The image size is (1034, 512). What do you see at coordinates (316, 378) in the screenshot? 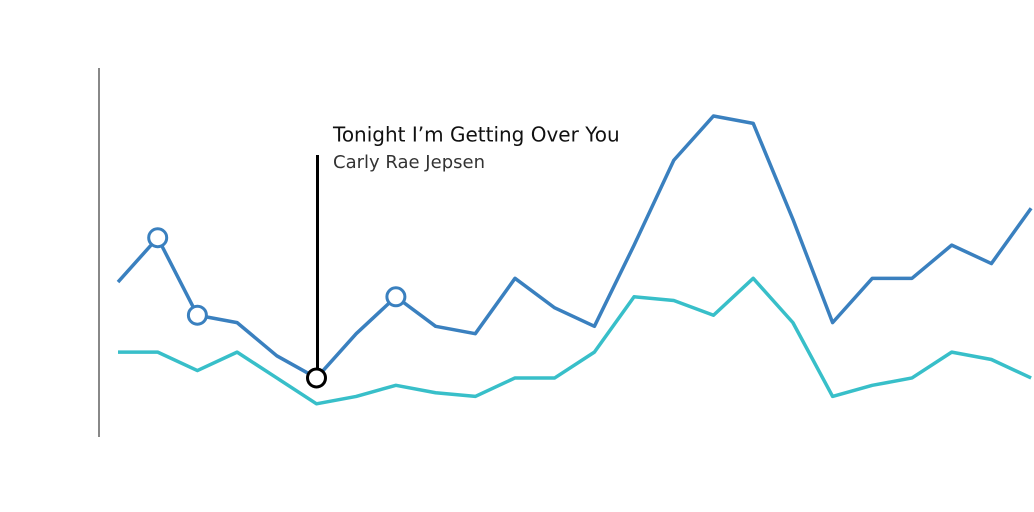
I see `highlight-marker` at bounding box center [316, 378].